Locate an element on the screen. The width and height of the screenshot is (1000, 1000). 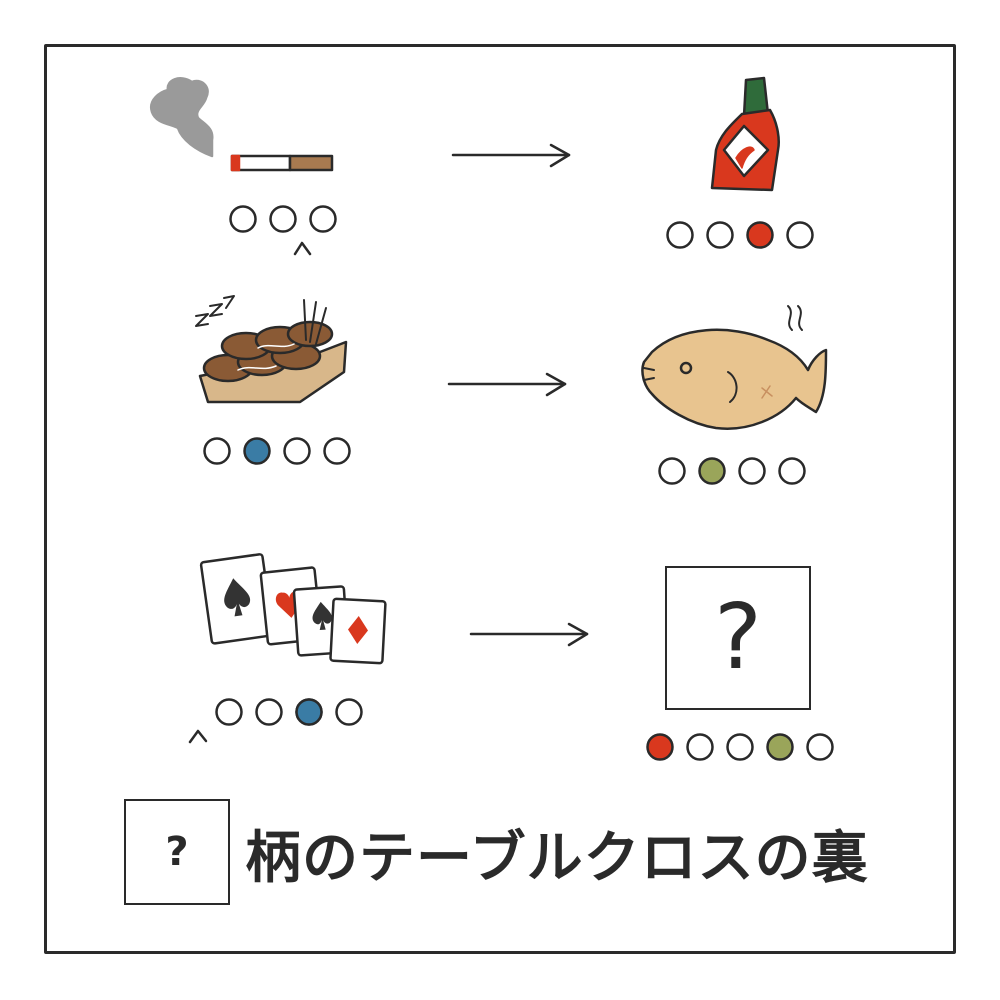
taiyaki-icon is located at coordinates (734, 367).